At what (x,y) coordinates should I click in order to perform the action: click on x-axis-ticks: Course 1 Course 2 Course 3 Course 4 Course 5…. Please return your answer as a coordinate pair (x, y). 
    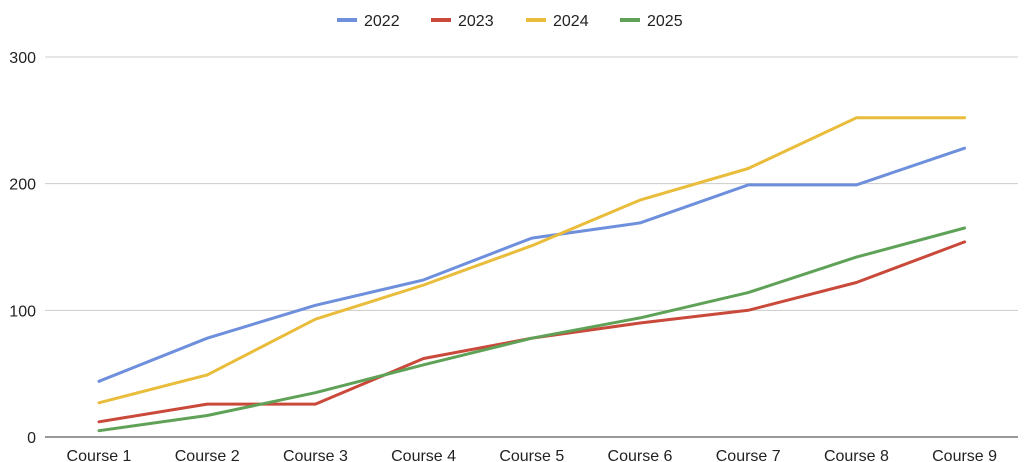
    Looking at the image, I should click on (532, 455).